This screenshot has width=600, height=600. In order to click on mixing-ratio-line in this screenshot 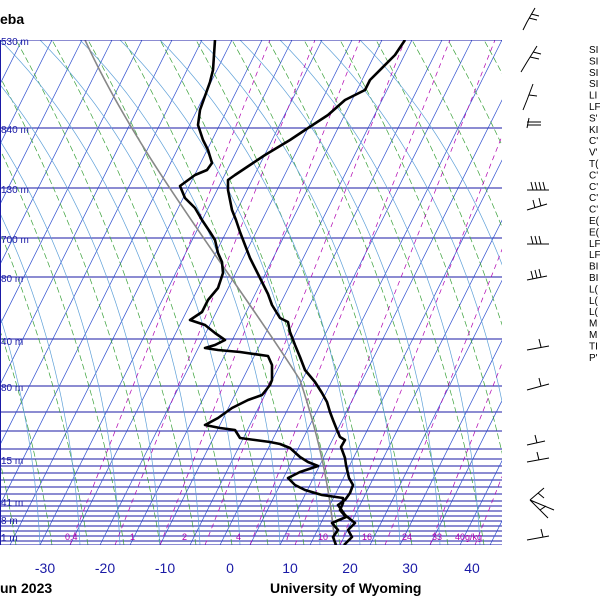, I will do `click(465, 453)`.